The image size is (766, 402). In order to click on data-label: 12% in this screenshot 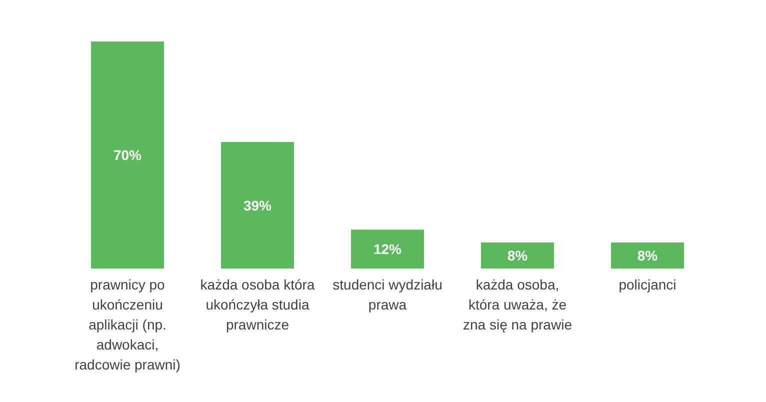, I will do `click(387, 249)`.